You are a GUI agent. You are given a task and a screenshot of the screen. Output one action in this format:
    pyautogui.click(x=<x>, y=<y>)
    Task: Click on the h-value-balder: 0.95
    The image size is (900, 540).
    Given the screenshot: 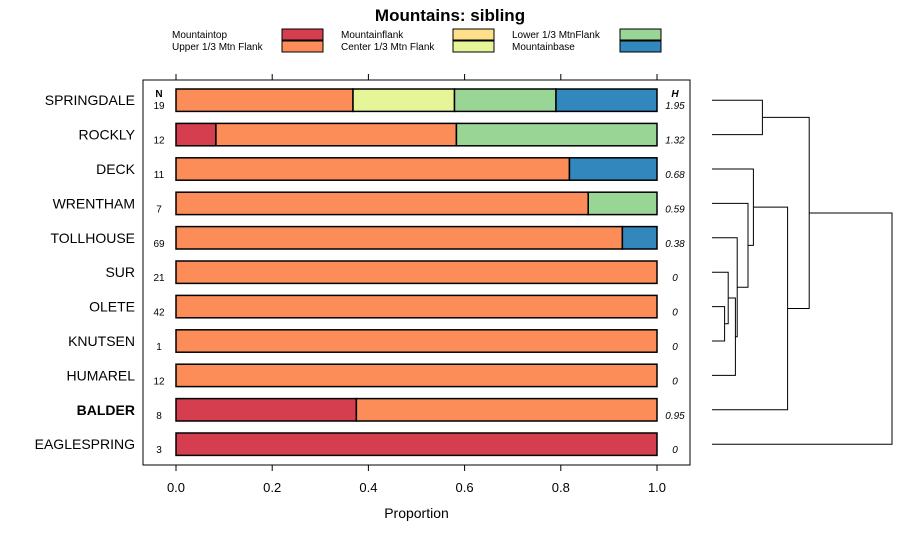 What is the action you would take?
    pyautogui.click(x=675, y=416)
    